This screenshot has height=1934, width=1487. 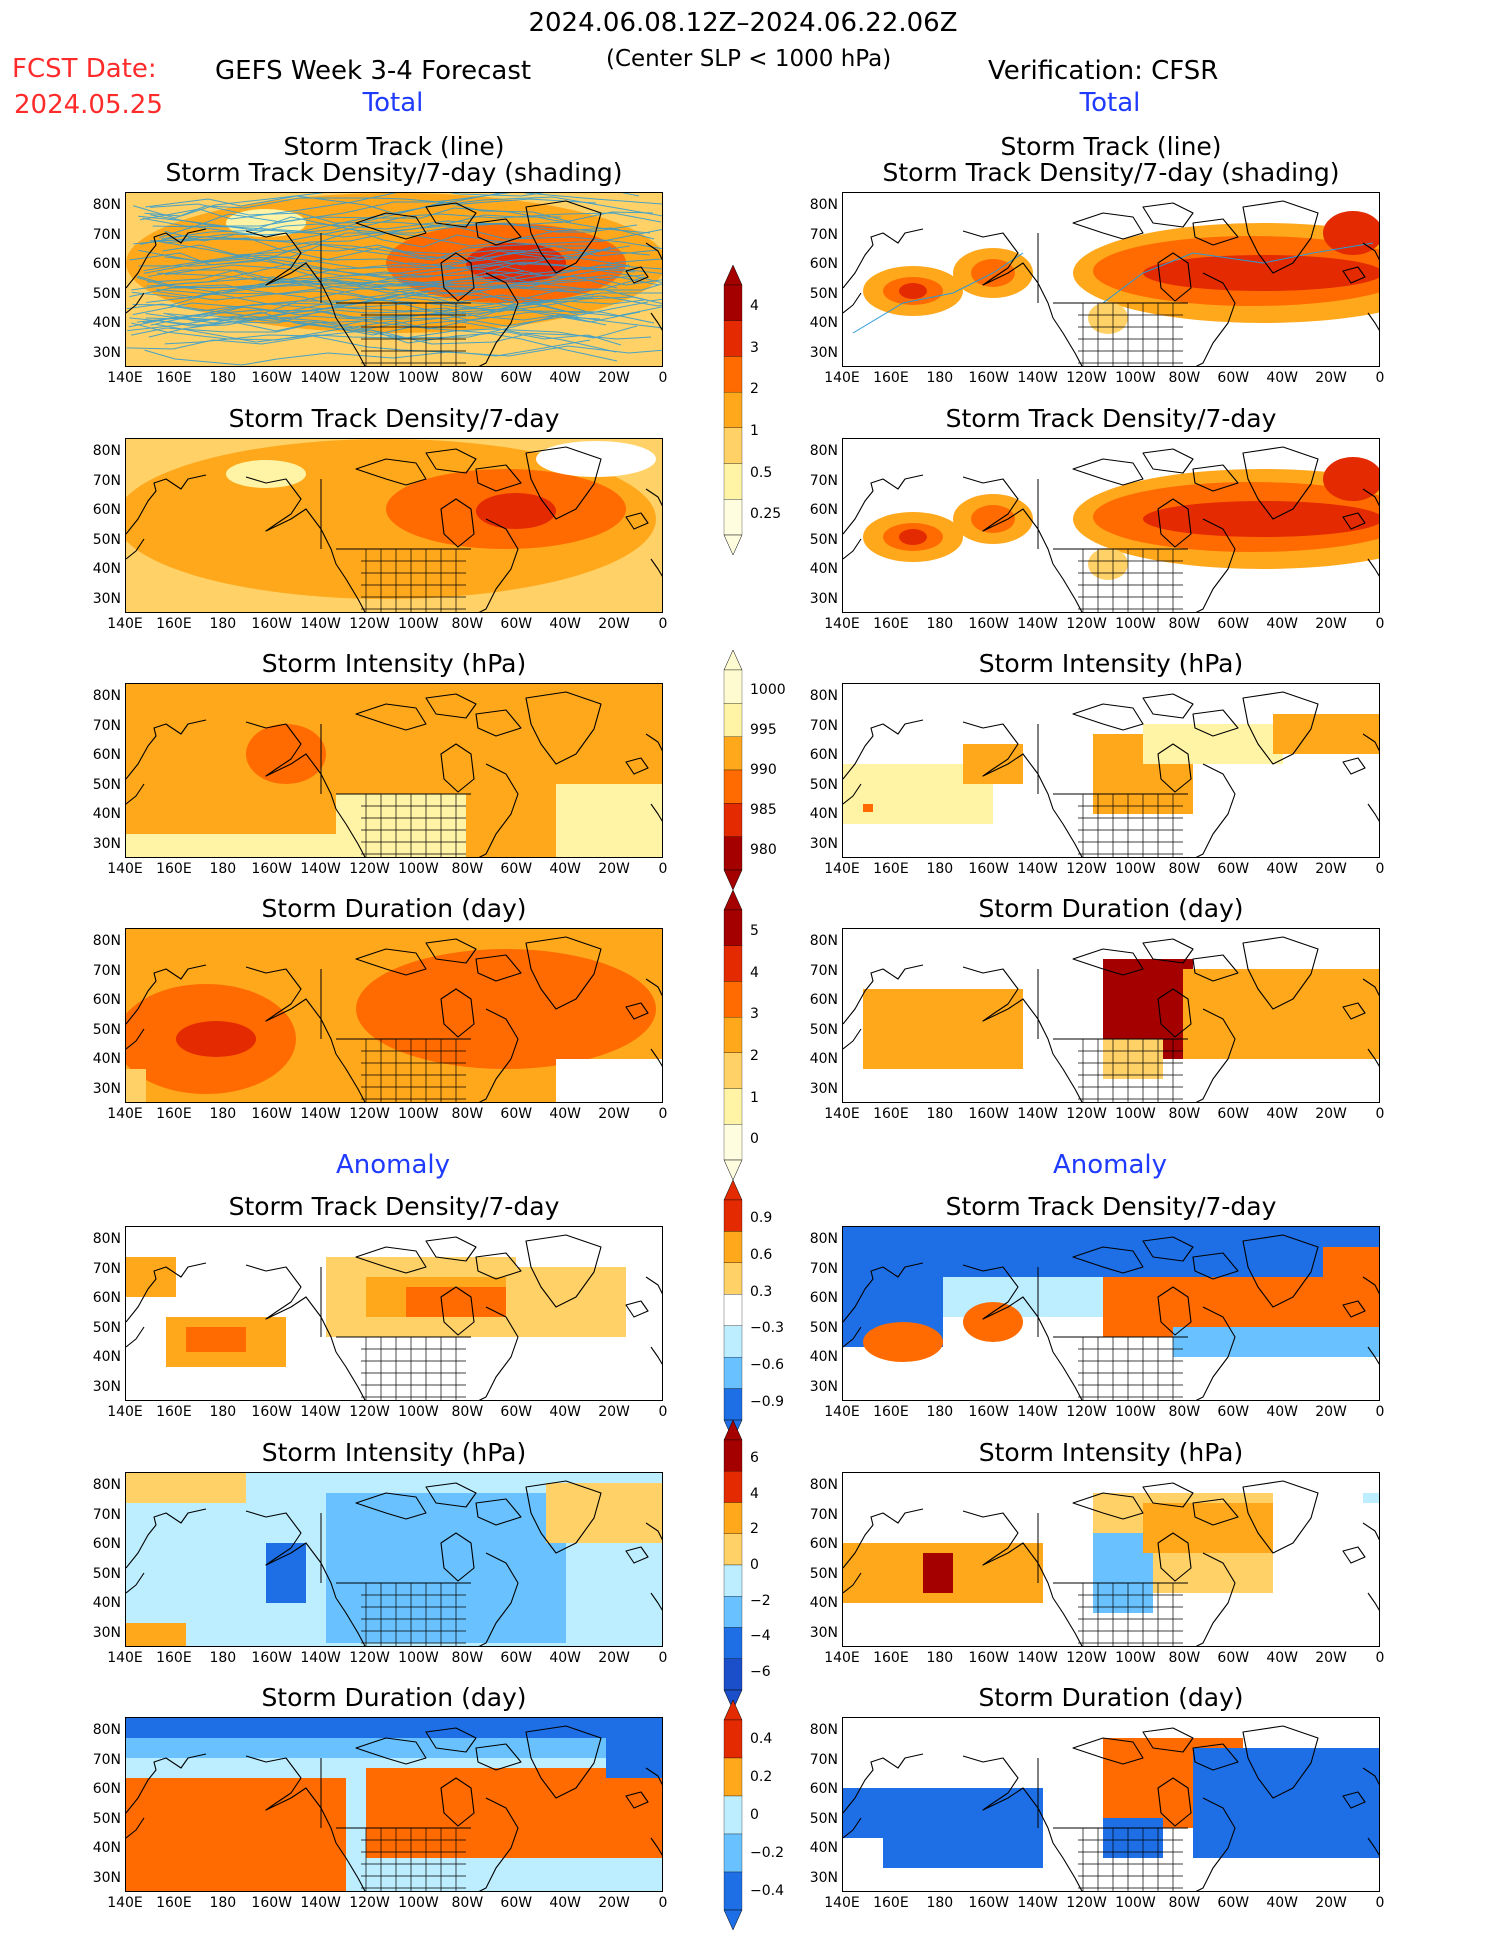 I want to click on colorbar-intensity-total: 1000 995 990 985 980, so click(x=761, y=770).